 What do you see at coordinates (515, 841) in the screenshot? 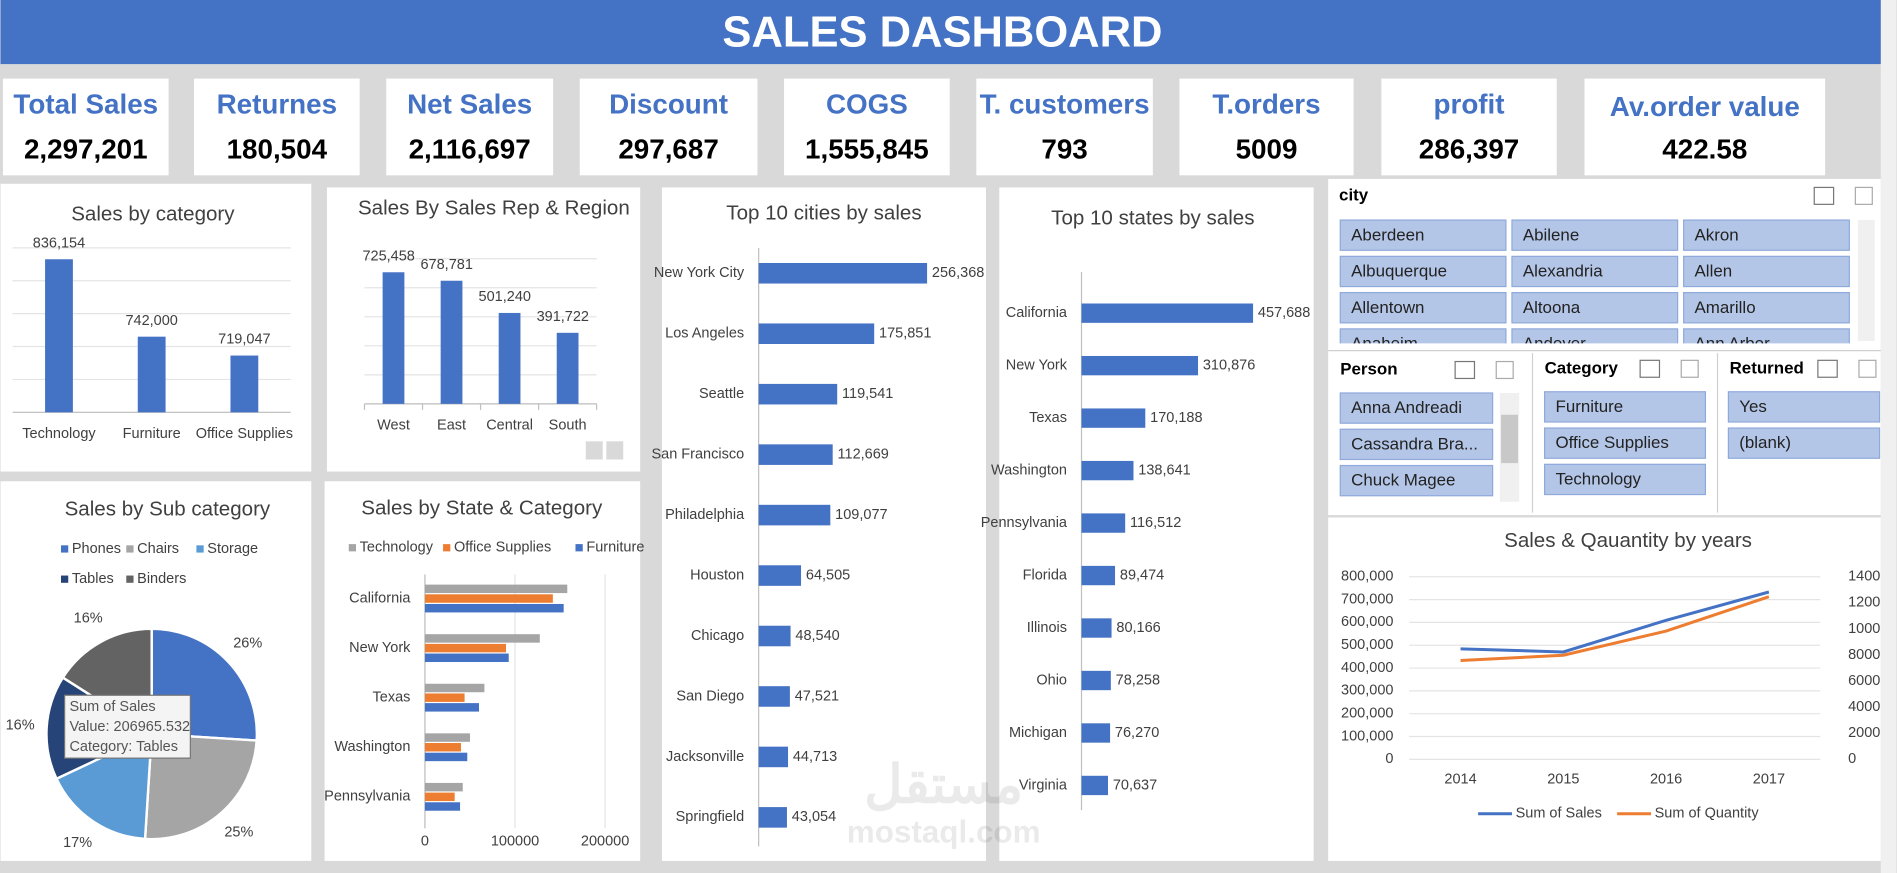
I see `x-tick-label: 100000` at bounding box center [515, 841].